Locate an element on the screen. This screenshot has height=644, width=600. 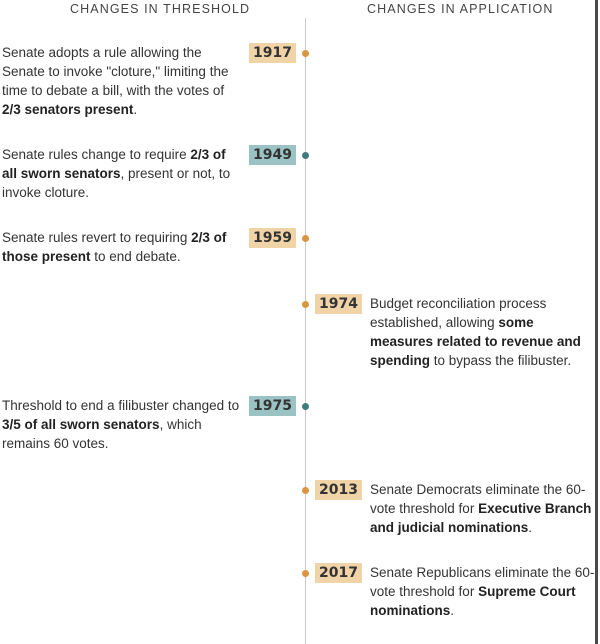
timeline-axis is located at coordinates (305, 331).